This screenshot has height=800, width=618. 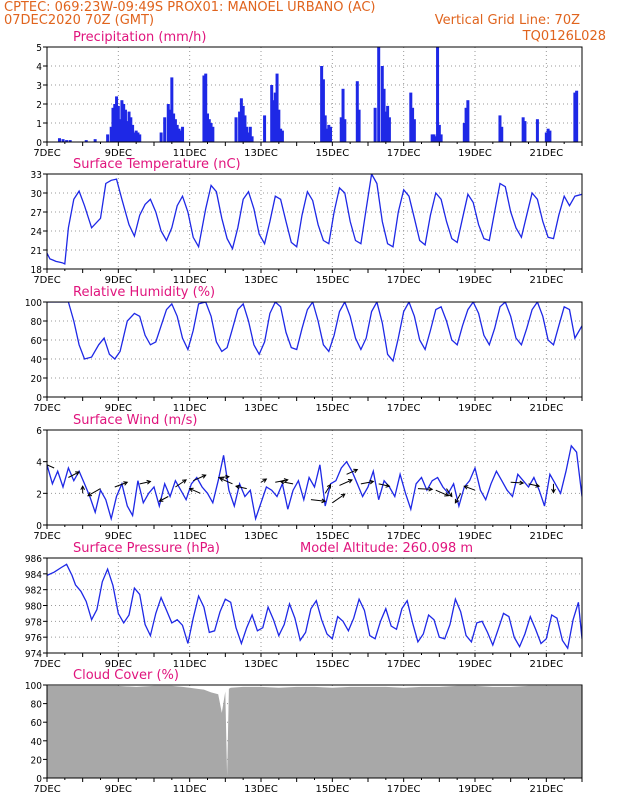 What do you see at coordinates (126, 675) in the screenshot?
I see `panel-title: Cloud Cover (%)` at bounding box center [126, 675].